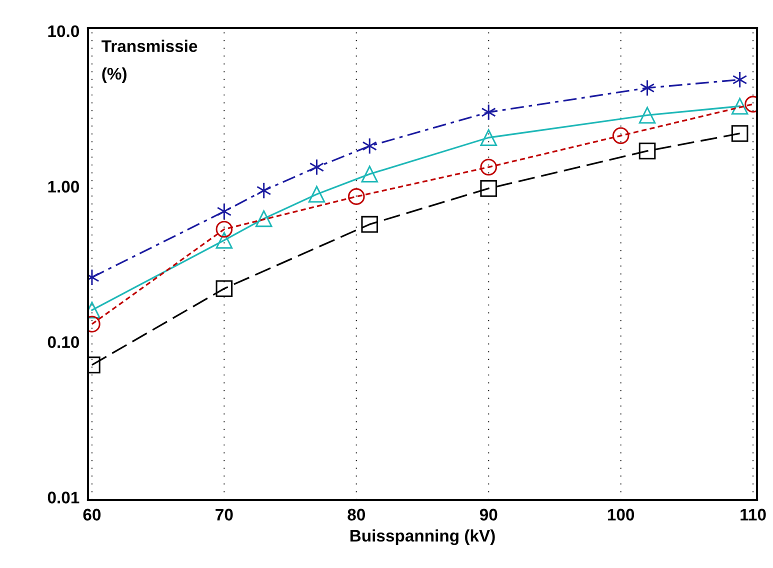 The width and height of the screenshot is (773, 568). What do you see at coordinates (224, 514) in the screenshot?
I see `x-tick-label: 70` at bounding box center [224, 514].